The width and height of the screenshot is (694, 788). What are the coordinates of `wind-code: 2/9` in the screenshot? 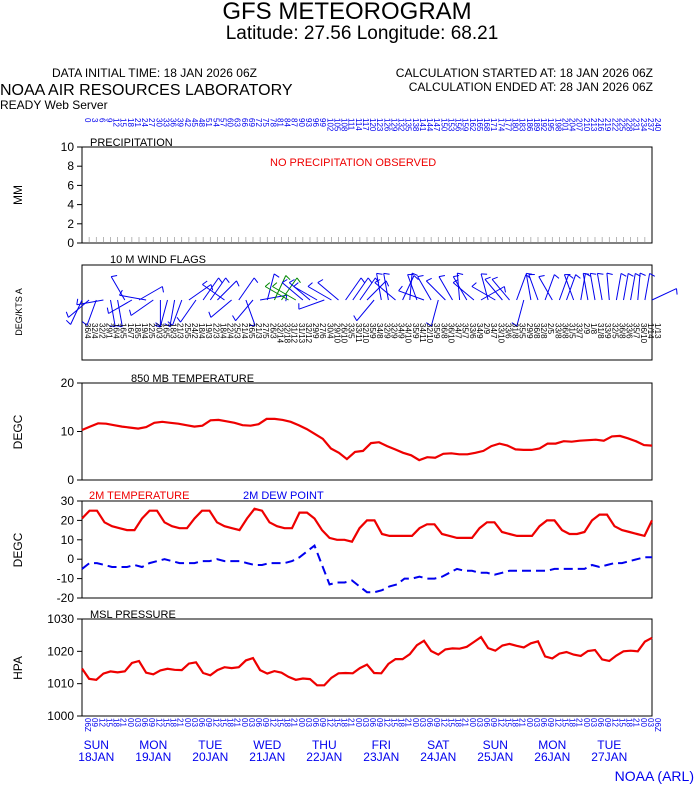 It's located at (486, 329).